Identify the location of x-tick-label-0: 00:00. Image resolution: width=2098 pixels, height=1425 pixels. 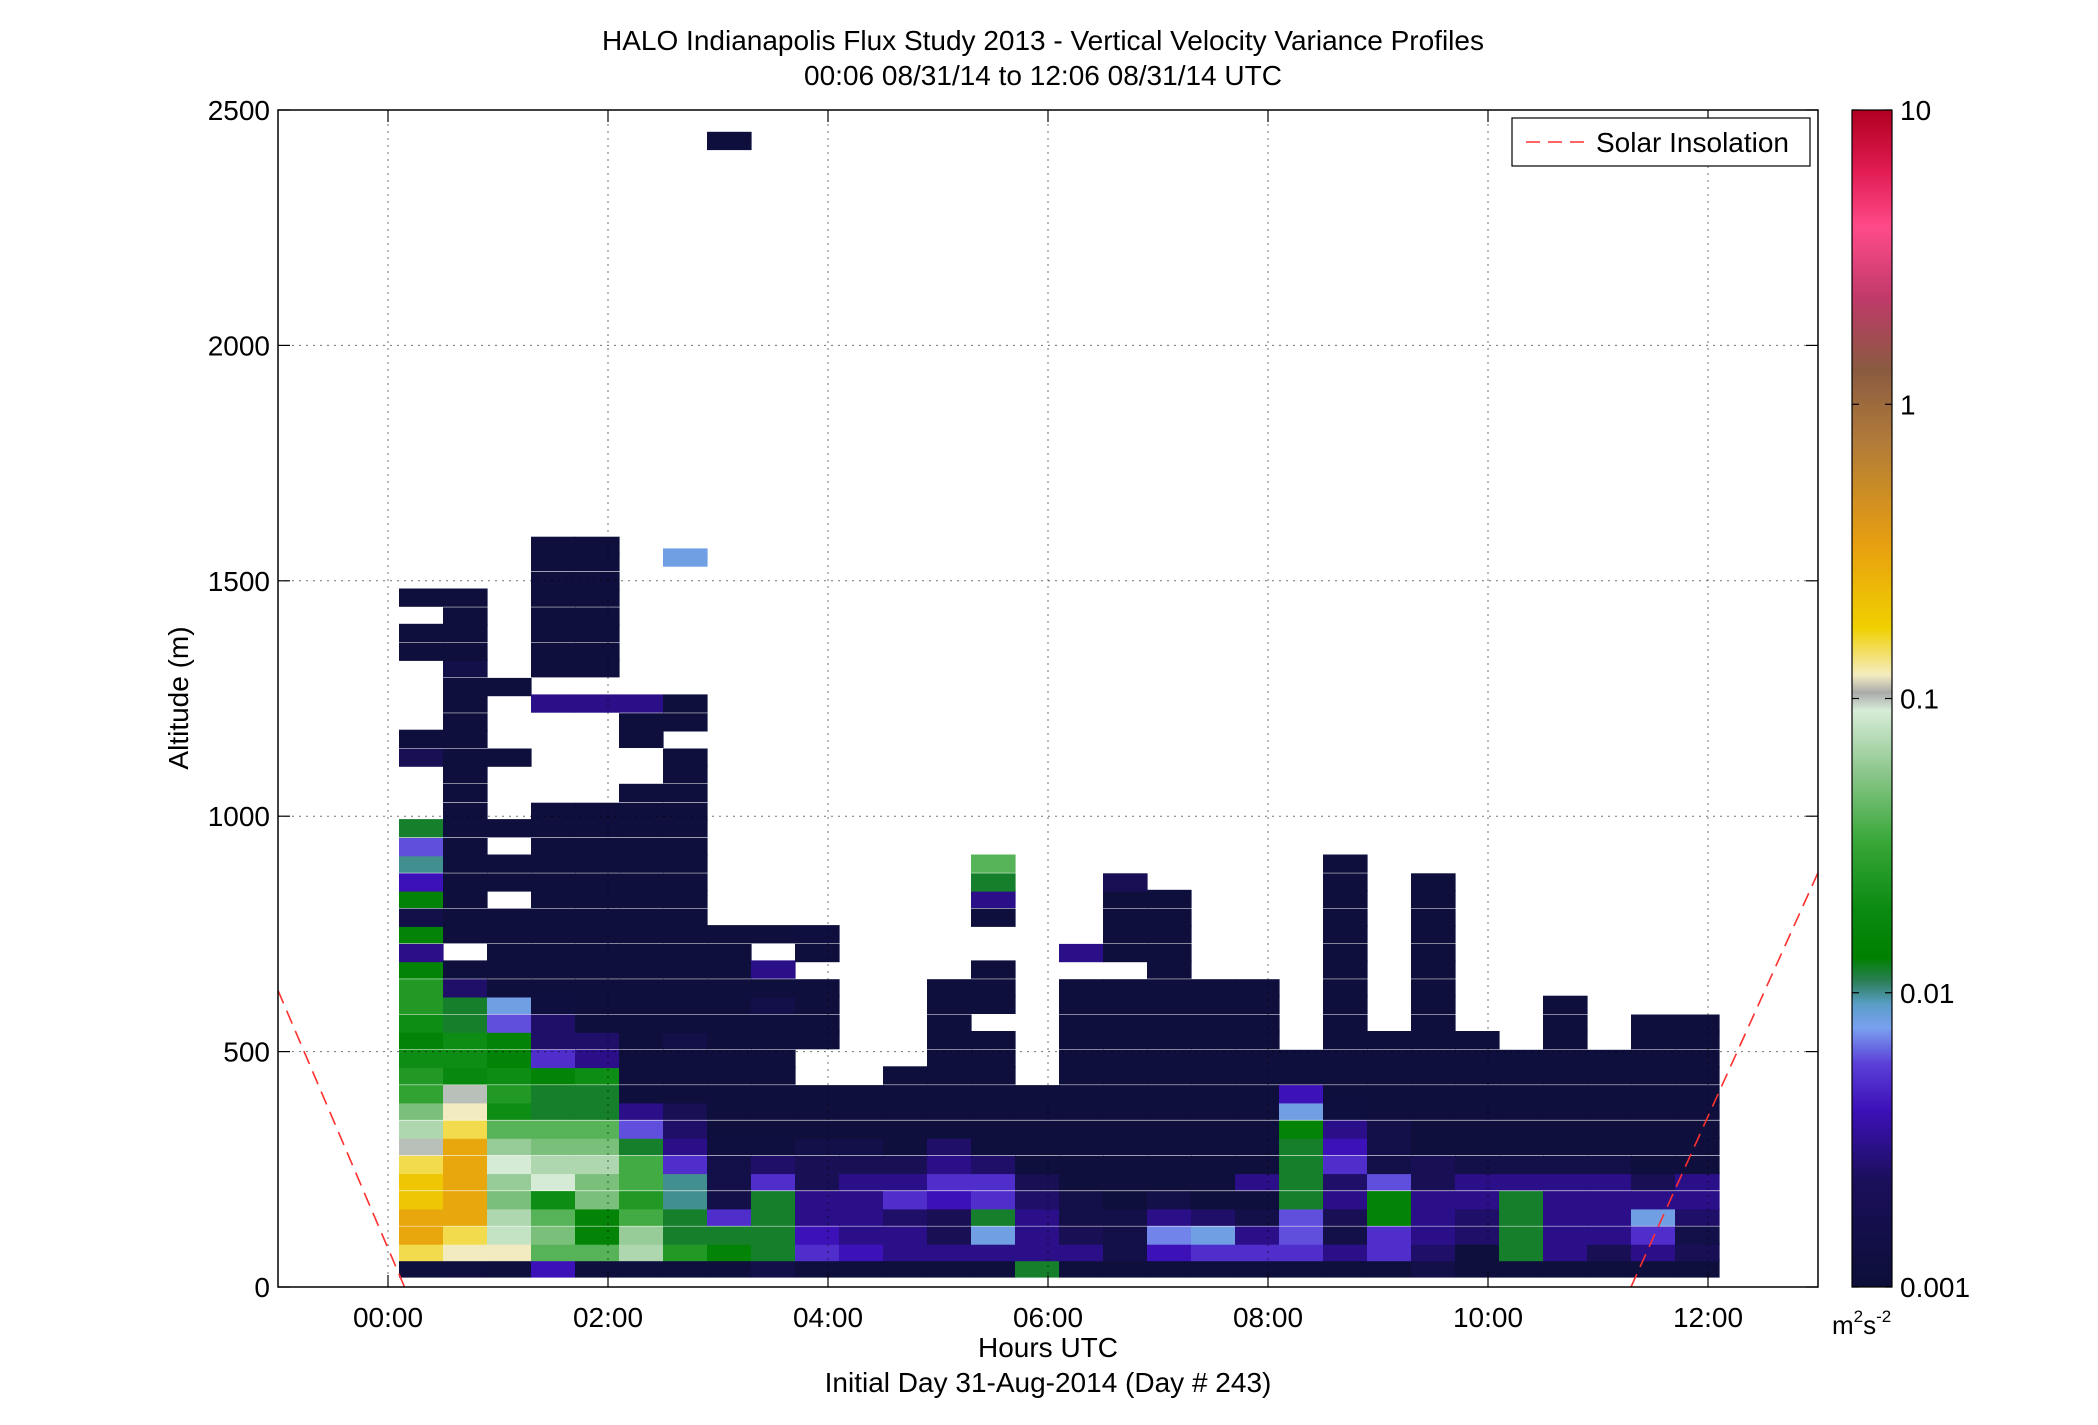
(388, 1317).